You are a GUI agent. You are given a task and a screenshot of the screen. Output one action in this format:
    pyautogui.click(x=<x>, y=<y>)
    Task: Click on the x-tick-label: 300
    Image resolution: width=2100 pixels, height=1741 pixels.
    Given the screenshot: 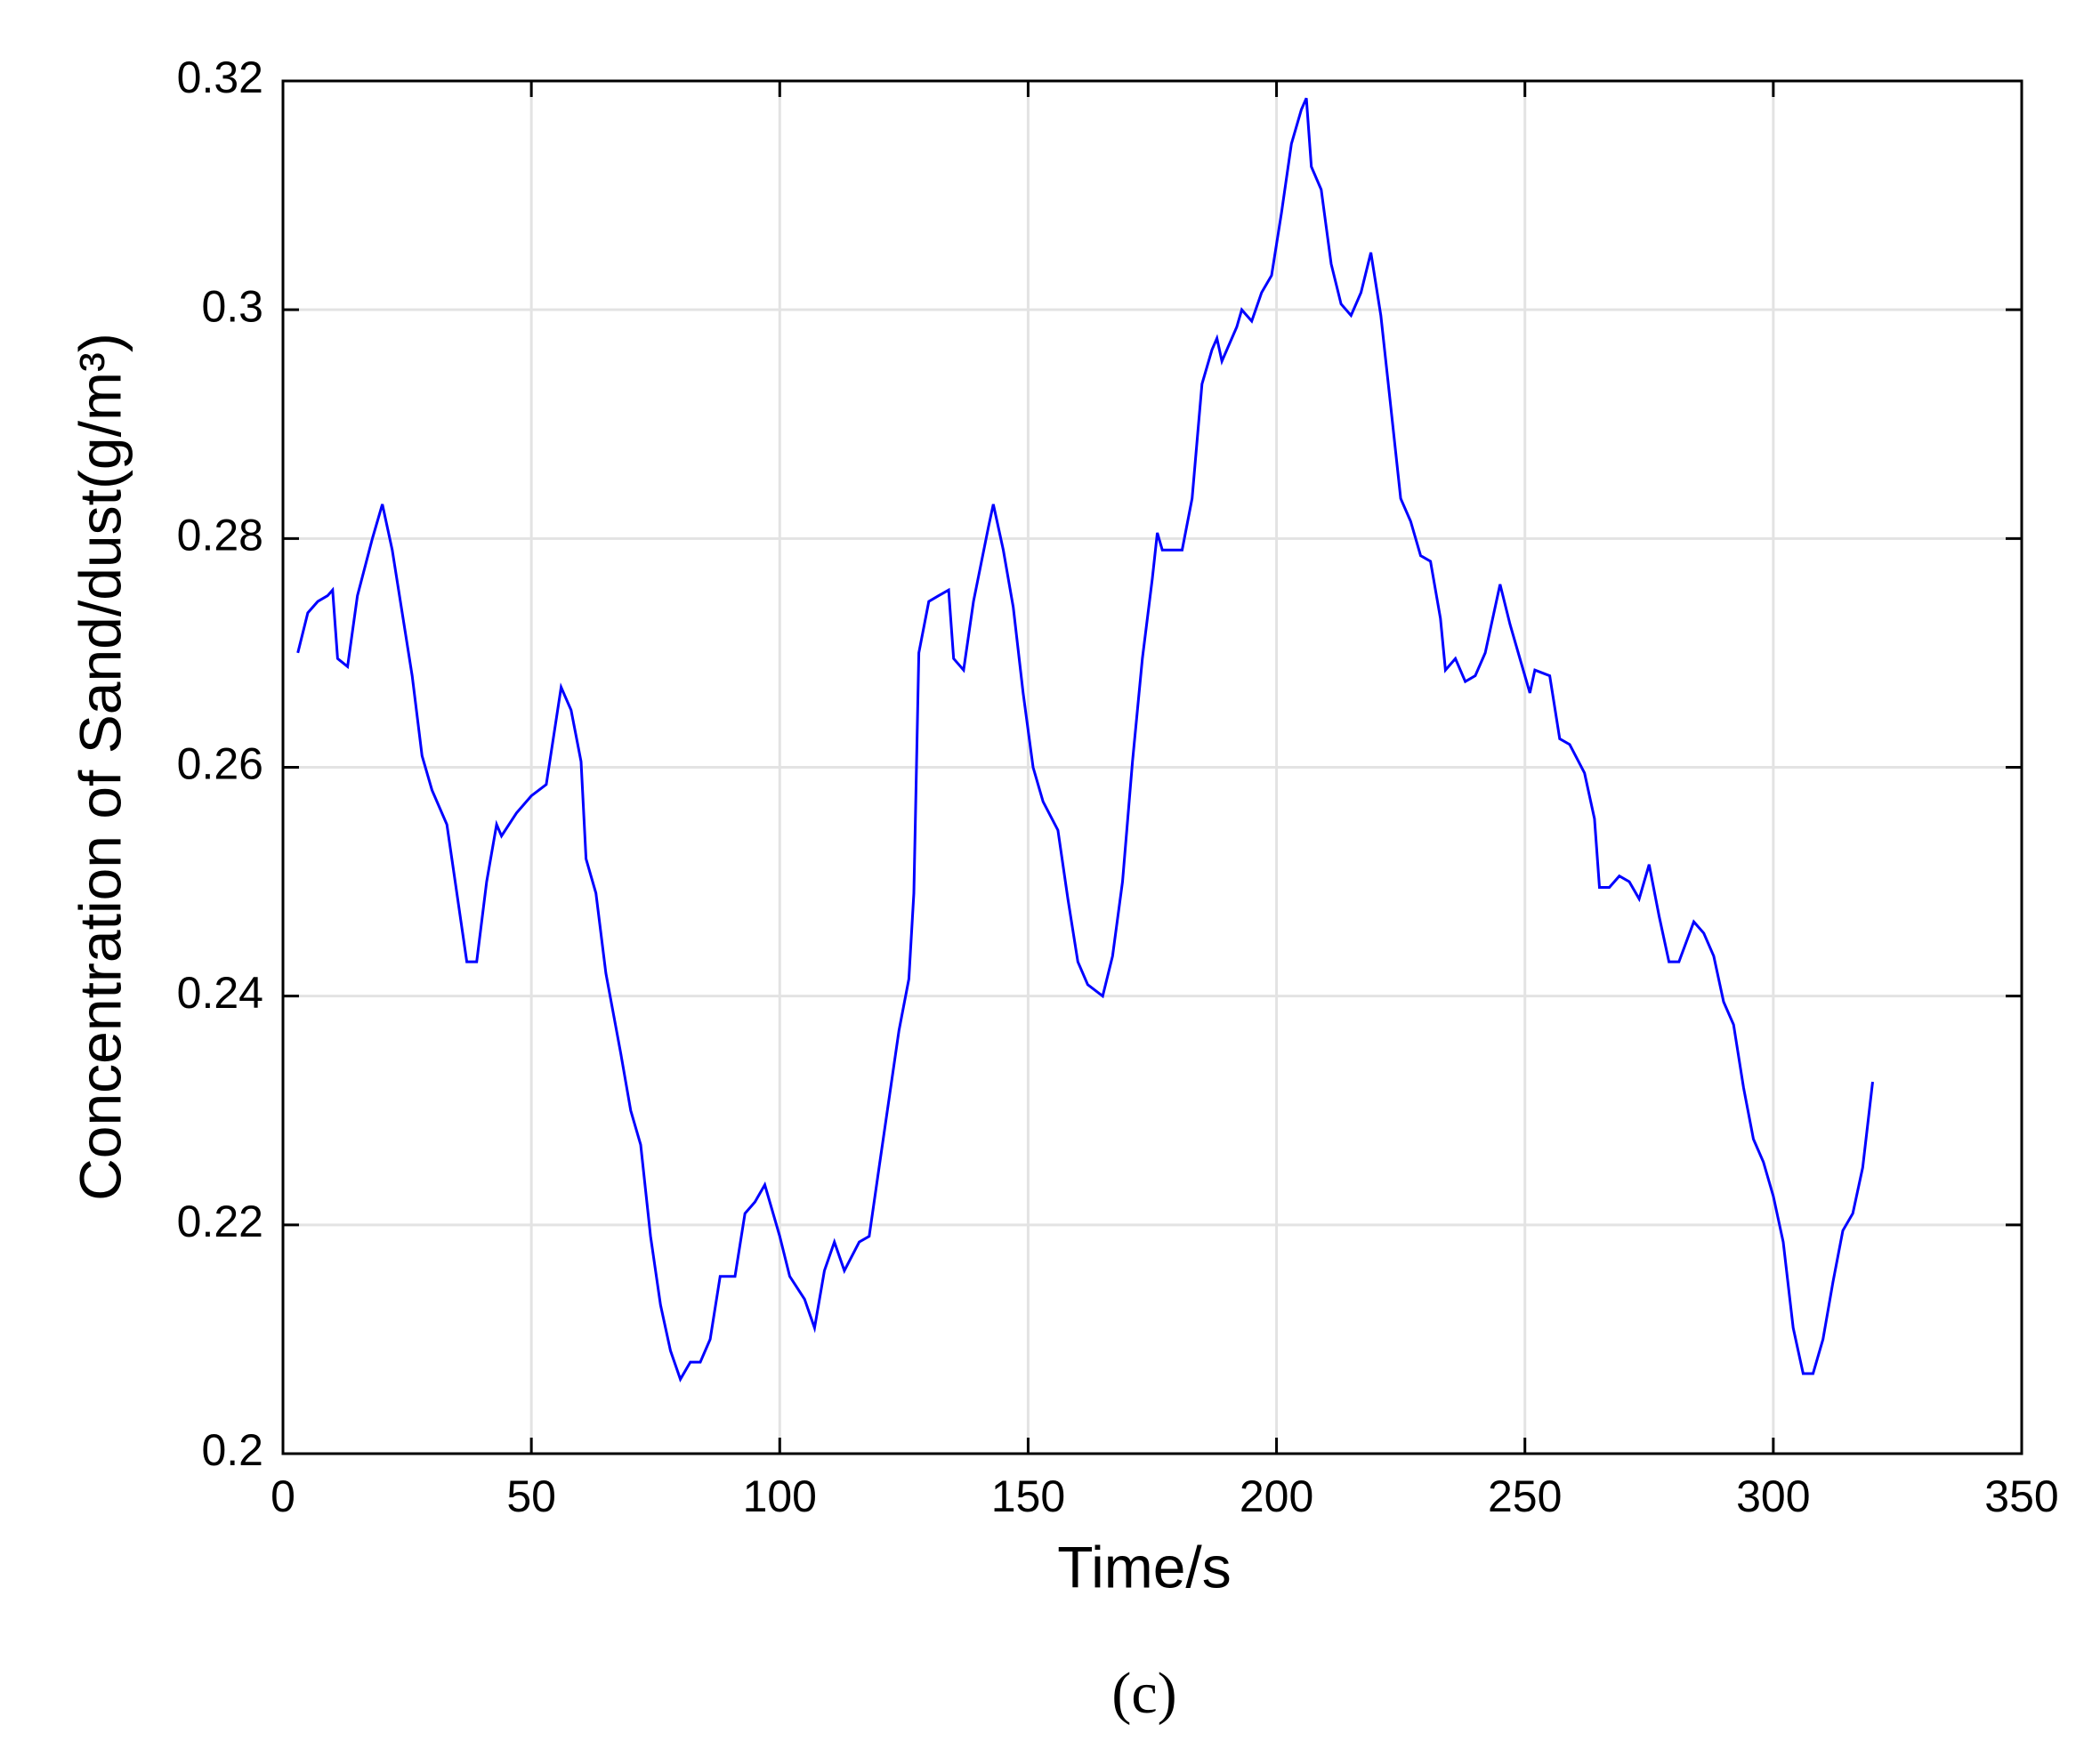 What is the action you would take?
    pyautogui.click(x=1773, y=1496)
    